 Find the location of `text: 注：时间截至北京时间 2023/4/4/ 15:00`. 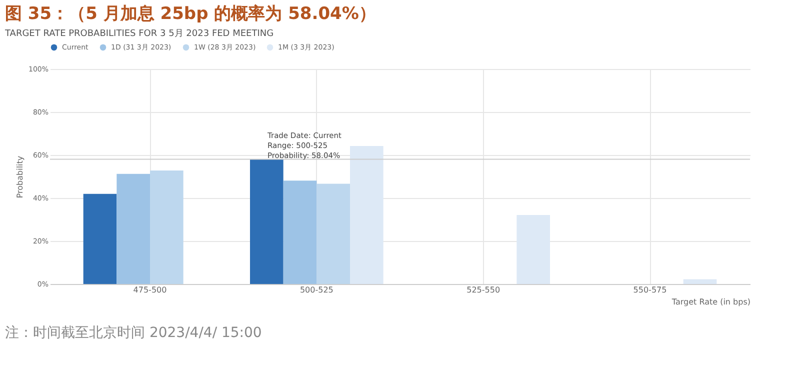

text: 注：时间截至北京时间 2023/4/4/ 15:00 is located at coordinates (133, 333).